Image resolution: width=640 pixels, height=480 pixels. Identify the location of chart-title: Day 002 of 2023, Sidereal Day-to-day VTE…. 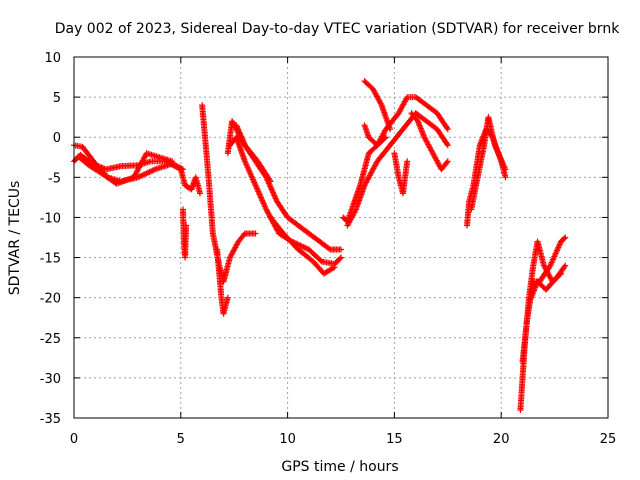
(337, 29).